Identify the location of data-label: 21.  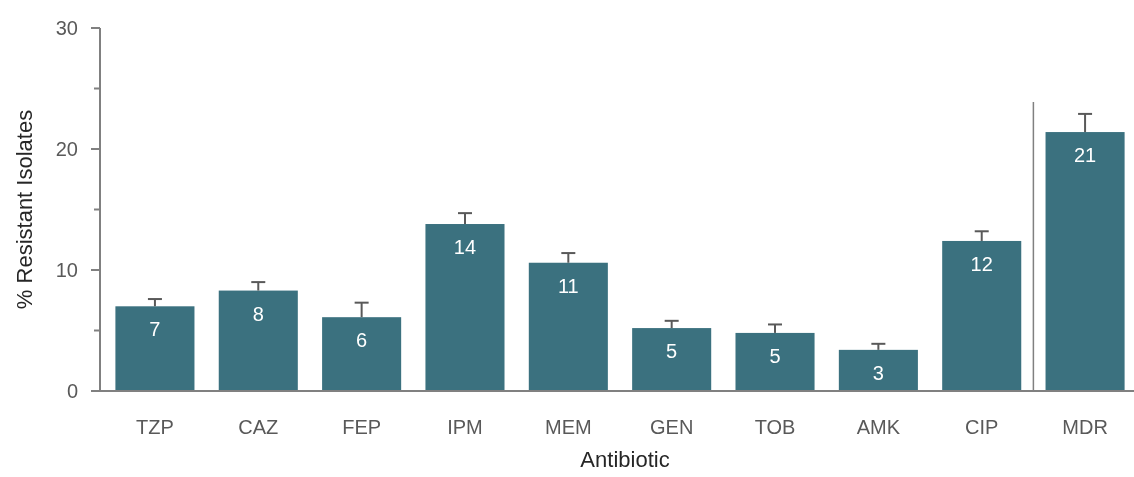
(1085, 155).